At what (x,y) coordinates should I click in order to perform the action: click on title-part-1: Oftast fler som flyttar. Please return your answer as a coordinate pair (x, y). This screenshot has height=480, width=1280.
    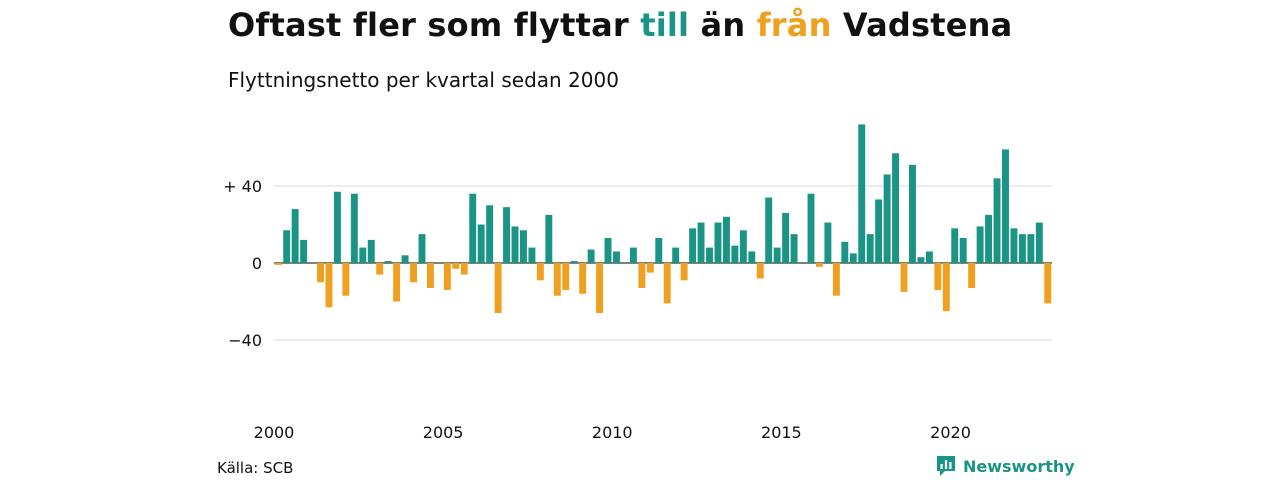
    Looking at the image, I should click on (434, 25).